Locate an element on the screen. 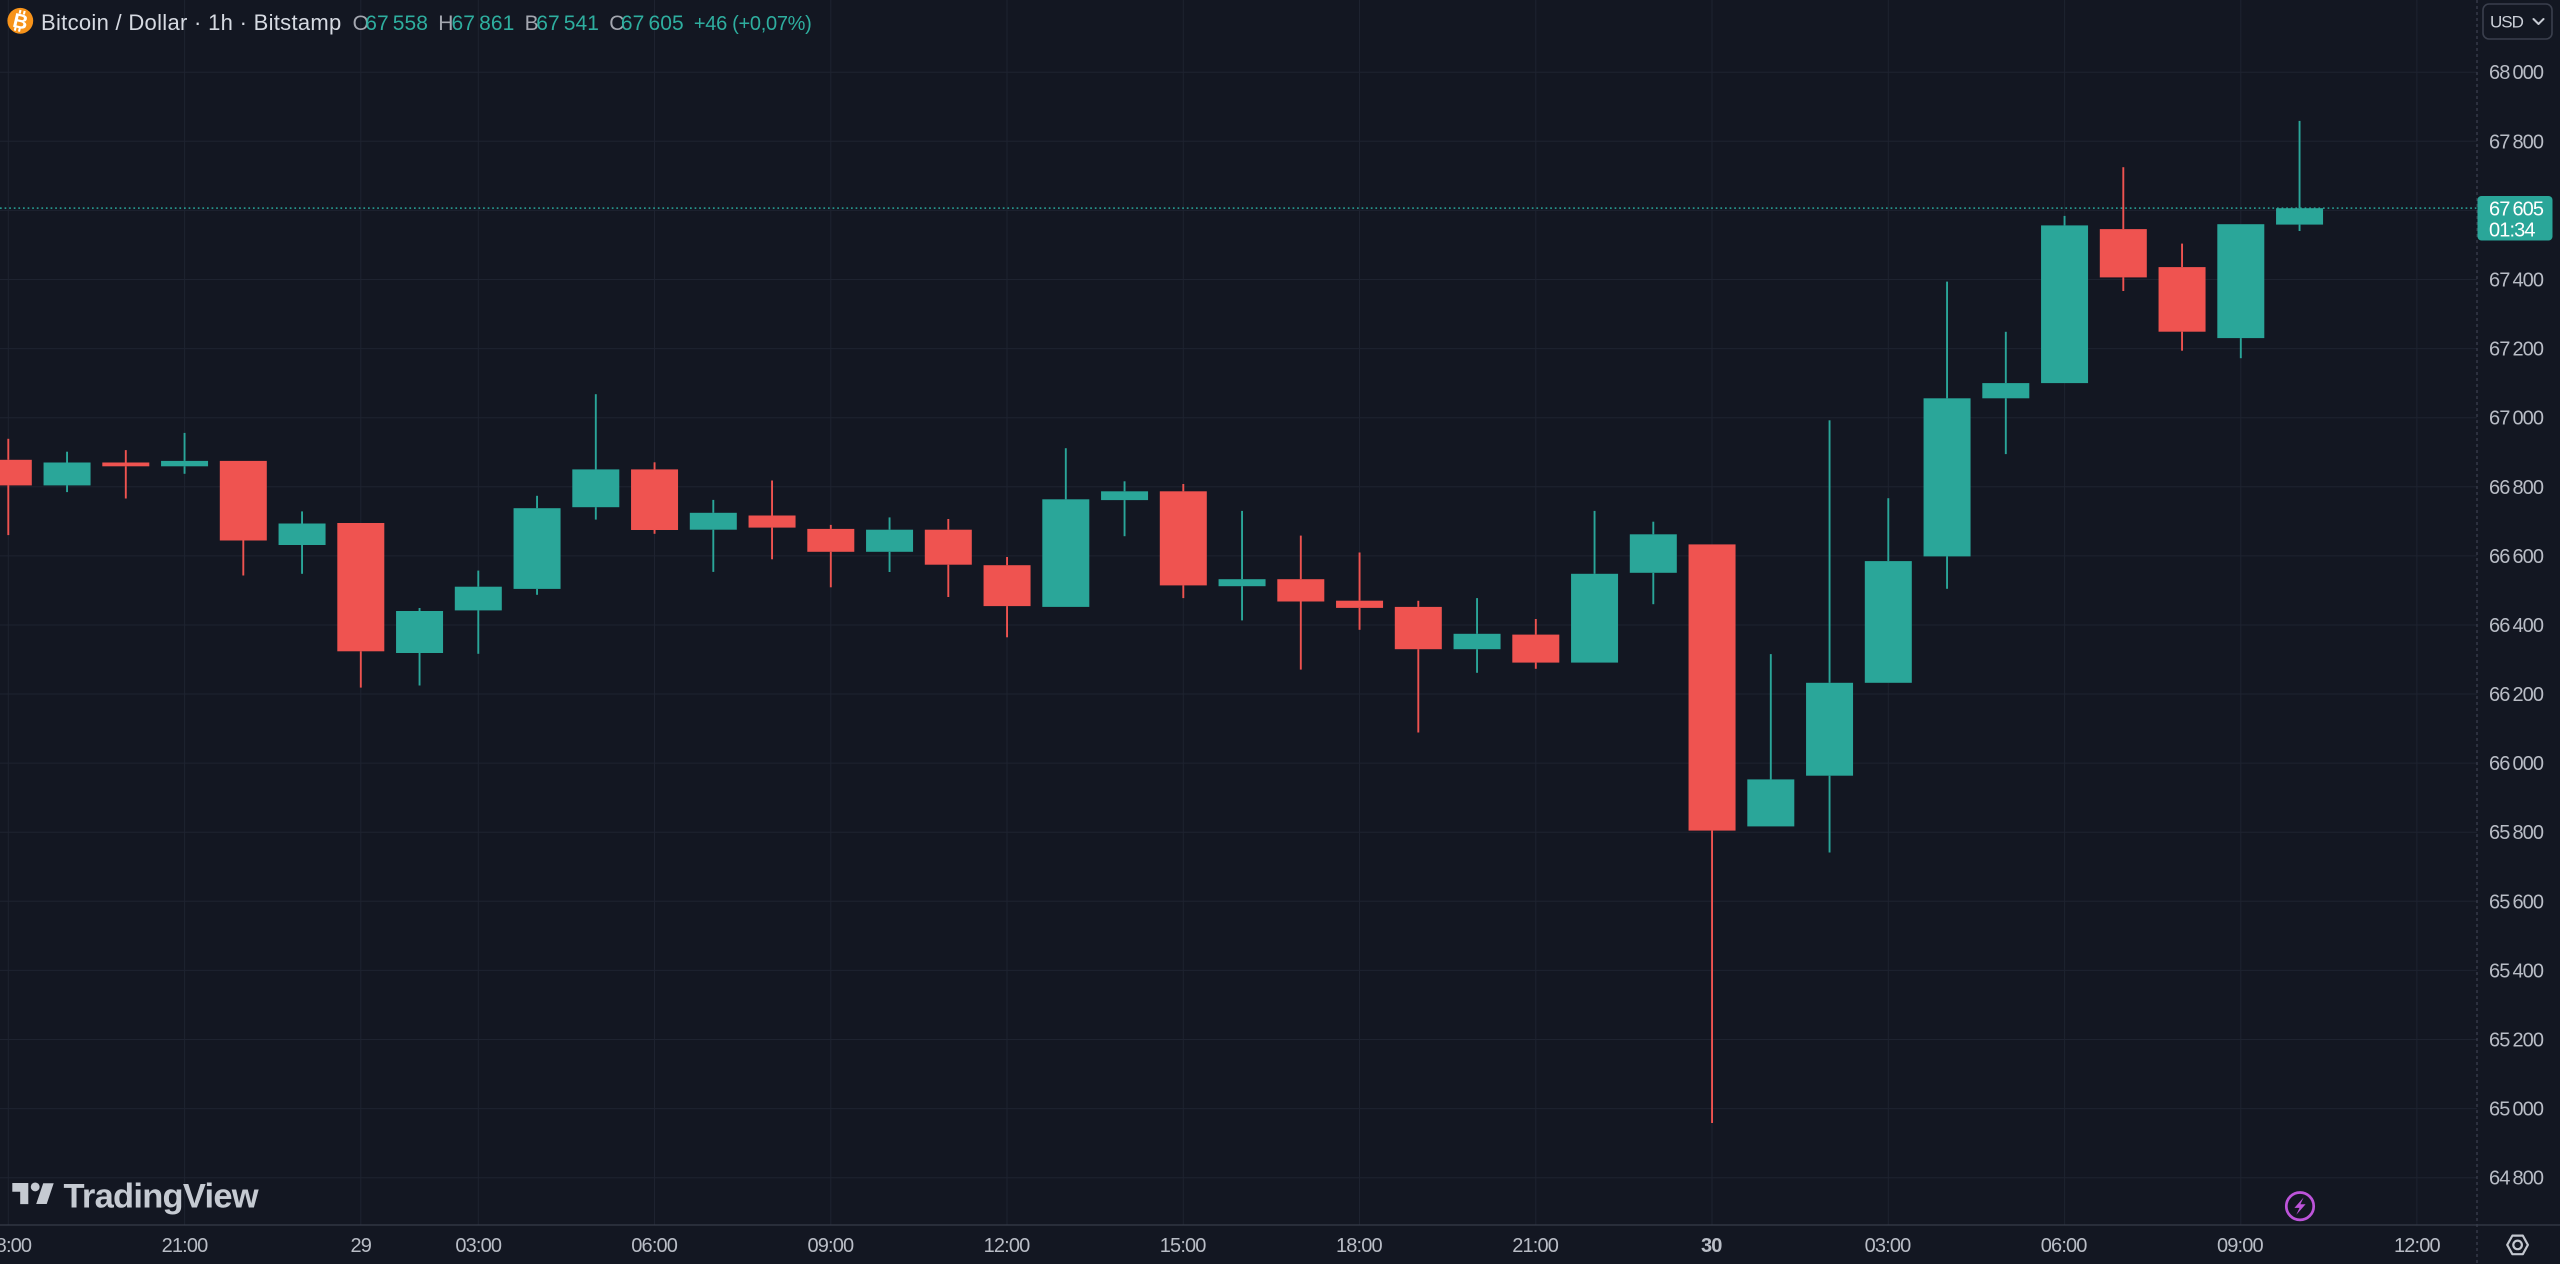  svg-text: TradingView is located at coordinates (161, 1197).